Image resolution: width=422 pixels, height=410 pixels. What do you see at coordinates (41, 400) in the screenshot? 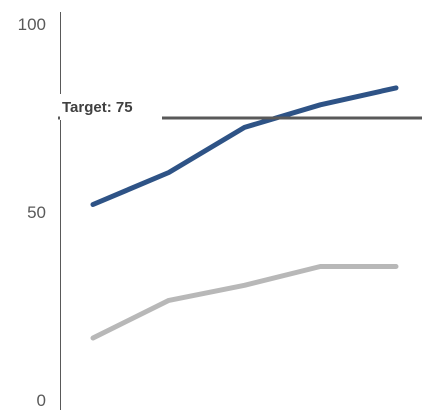
I see `y-tick-label-0: 0` at bounding box center [41, 400].